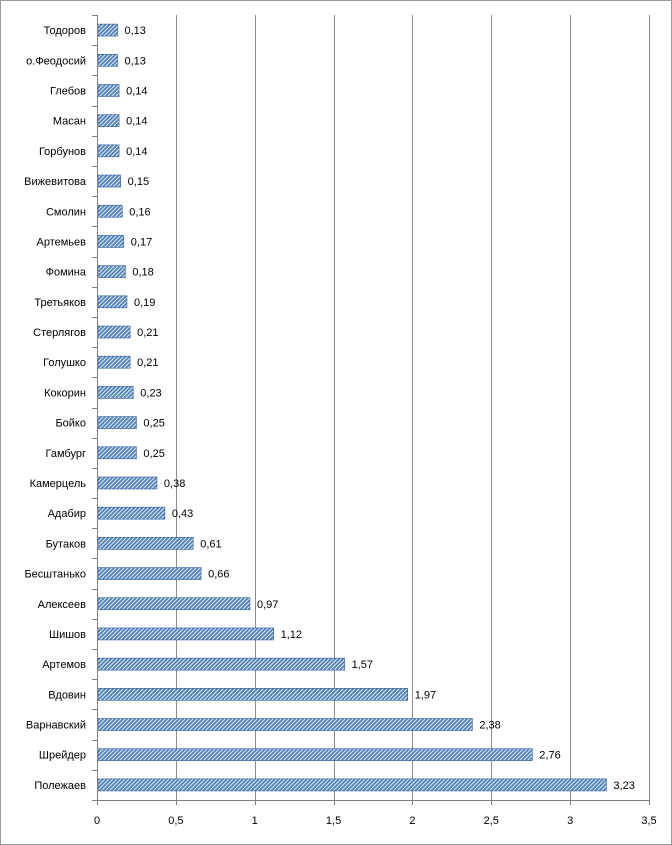  Describe the element at coordinates (570, 821) in the screenshot. I see `x-tick-label: 3` at that location.